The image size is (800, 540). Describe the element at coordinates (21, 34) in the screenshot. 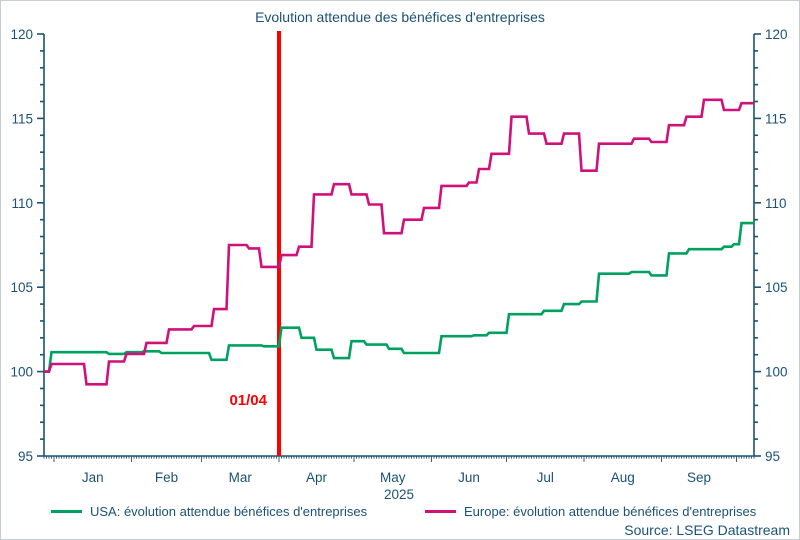

I see `y-tick-label-left: 120` at that location.